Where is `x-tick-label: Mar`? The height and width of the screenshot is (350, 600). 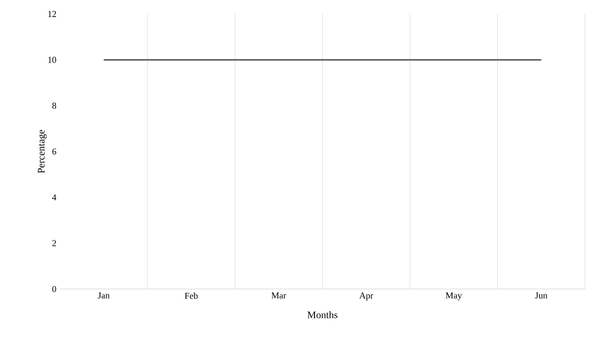 x-tick-label: Mar is located at coordinates (279, 295).